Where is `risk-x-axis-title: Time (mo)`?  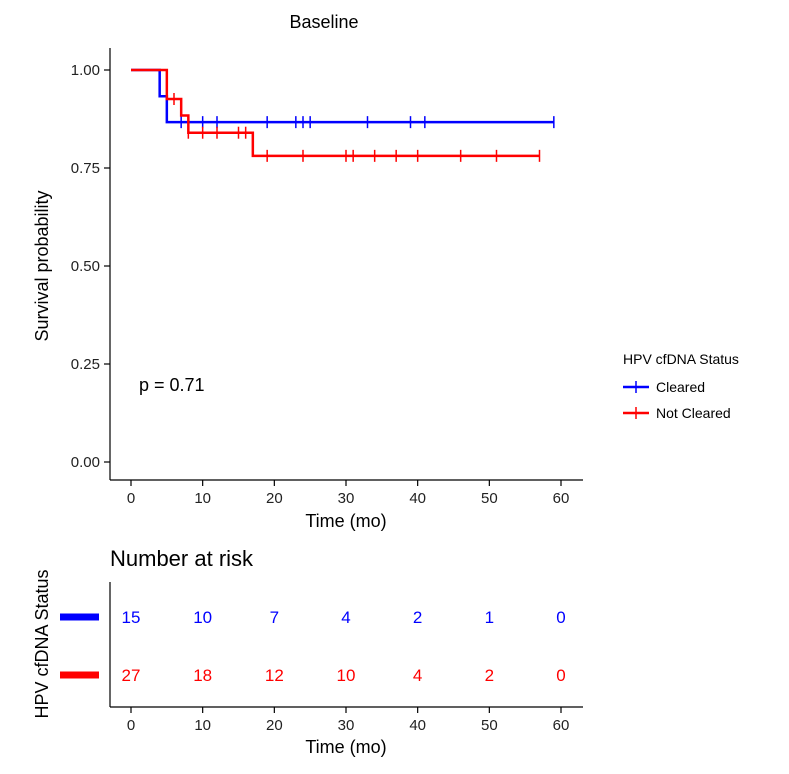
risk-x-axis-title: Time (mo) is located at coordinates (345, 747).